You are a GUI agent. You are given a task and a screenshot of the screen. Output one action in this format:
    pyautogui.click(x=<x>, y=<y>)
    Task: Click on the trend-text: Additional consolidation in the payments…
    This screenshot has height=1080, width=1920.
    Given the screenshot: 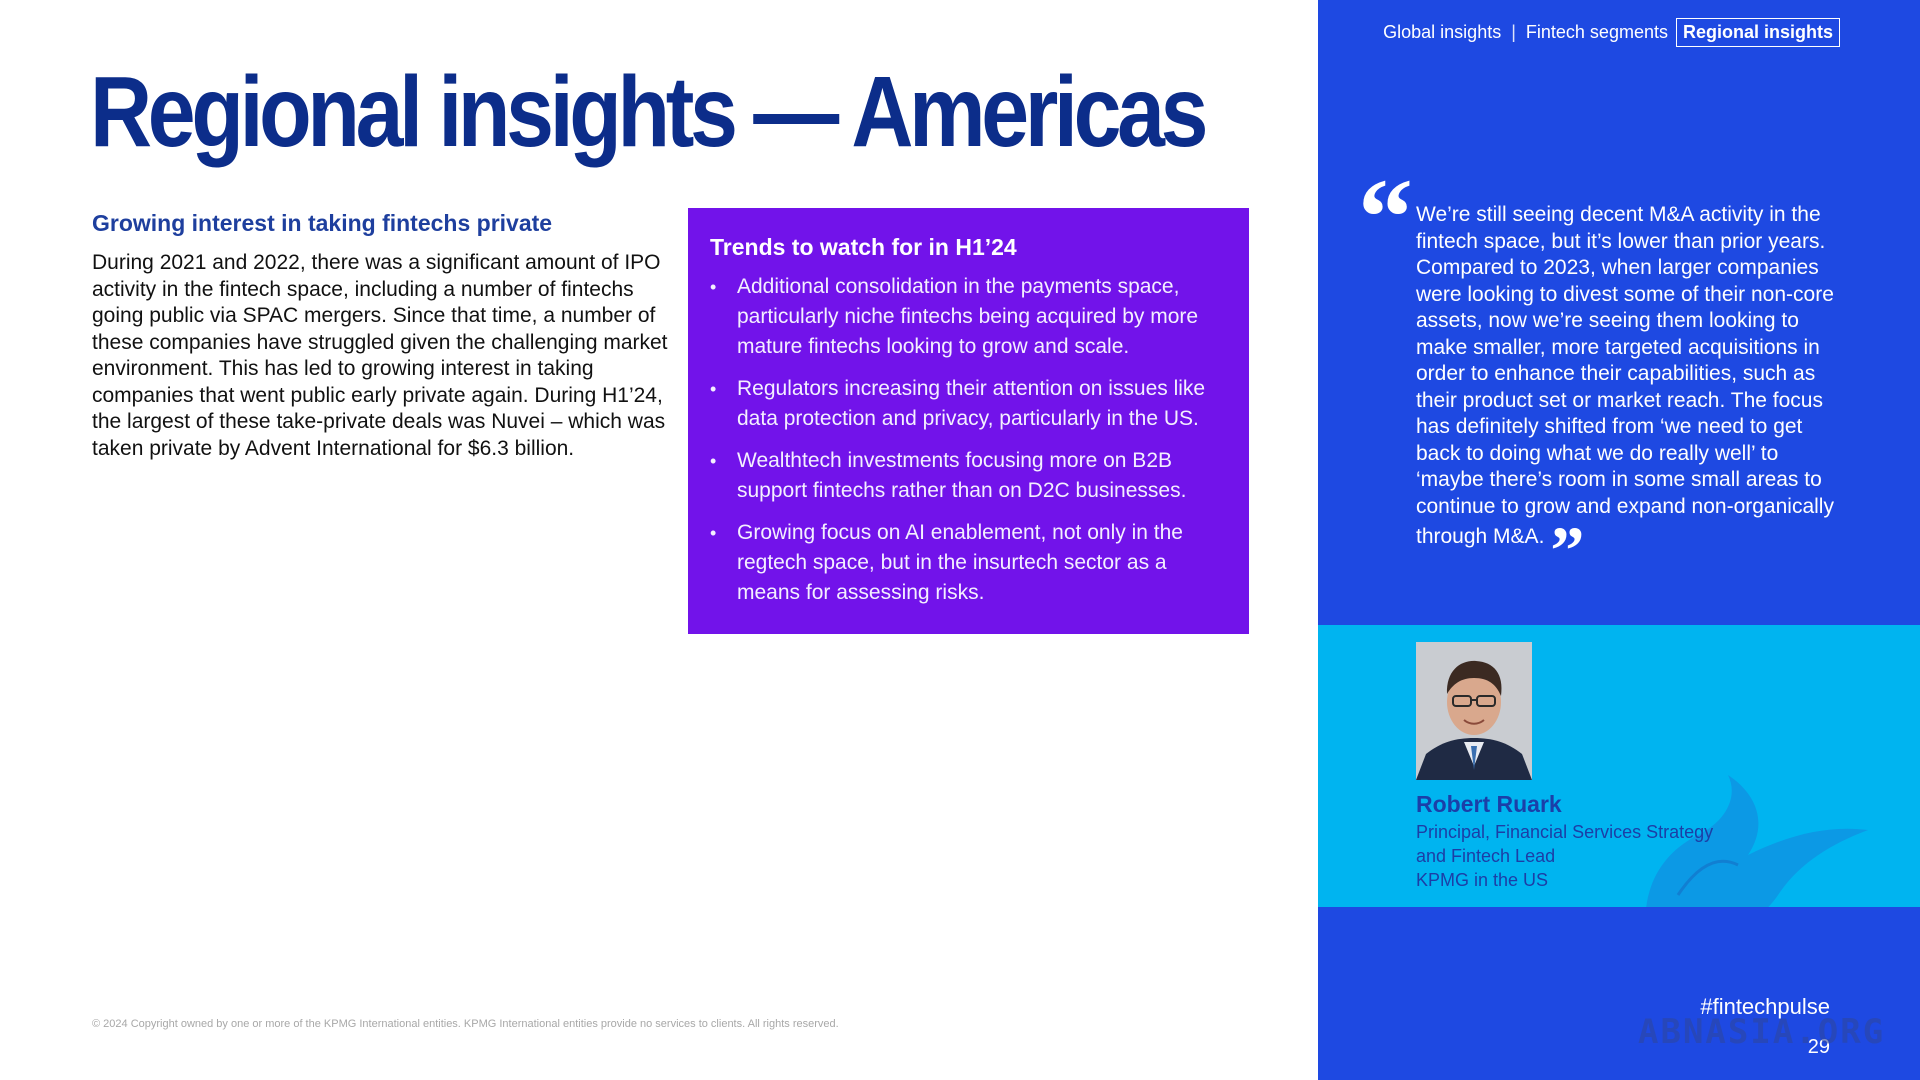 What is the action you would take?
    pyautogui.click(x=968, y=316)
    